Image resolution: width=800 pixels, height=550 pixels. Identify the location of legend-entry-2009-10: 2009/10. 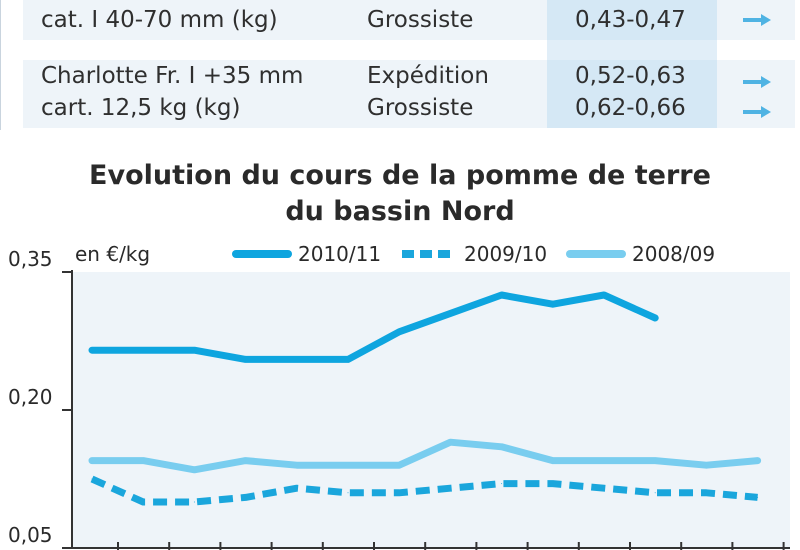
(472, 254).